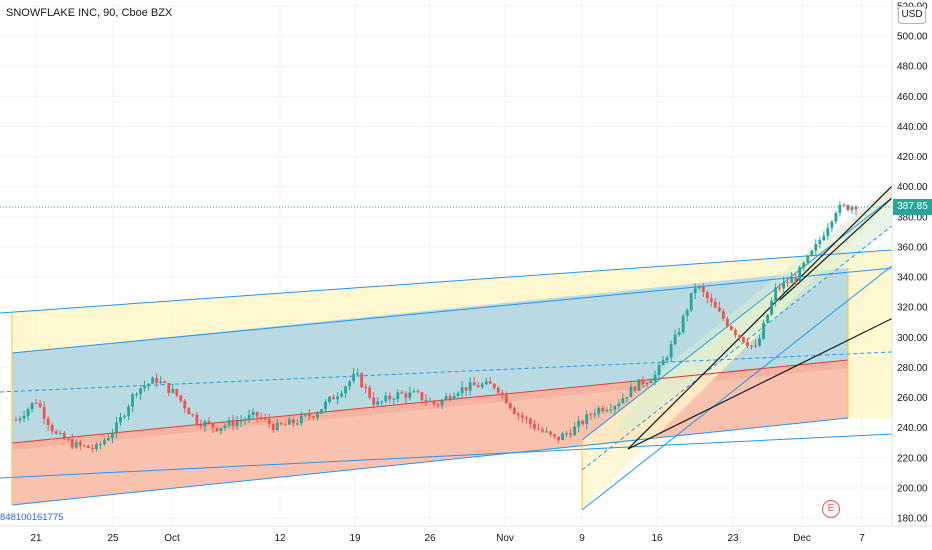 The width and height of the screenshot is (932, 550). I want to click on y-tick-label: 180.00, so click(912, 519).